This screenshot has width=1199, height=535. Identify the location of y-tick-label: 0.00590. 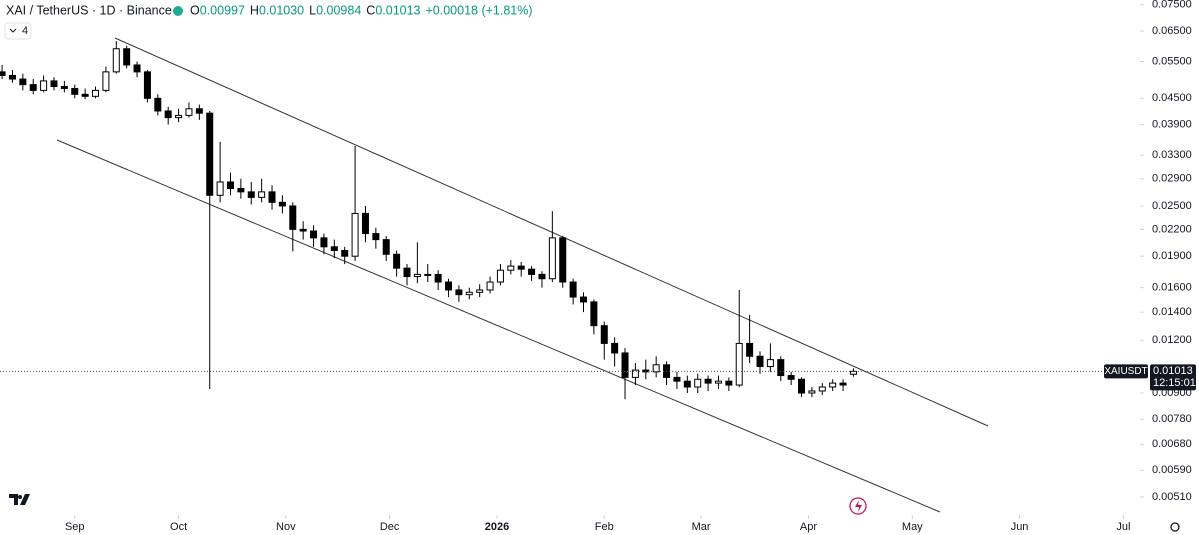
(1172, 470).